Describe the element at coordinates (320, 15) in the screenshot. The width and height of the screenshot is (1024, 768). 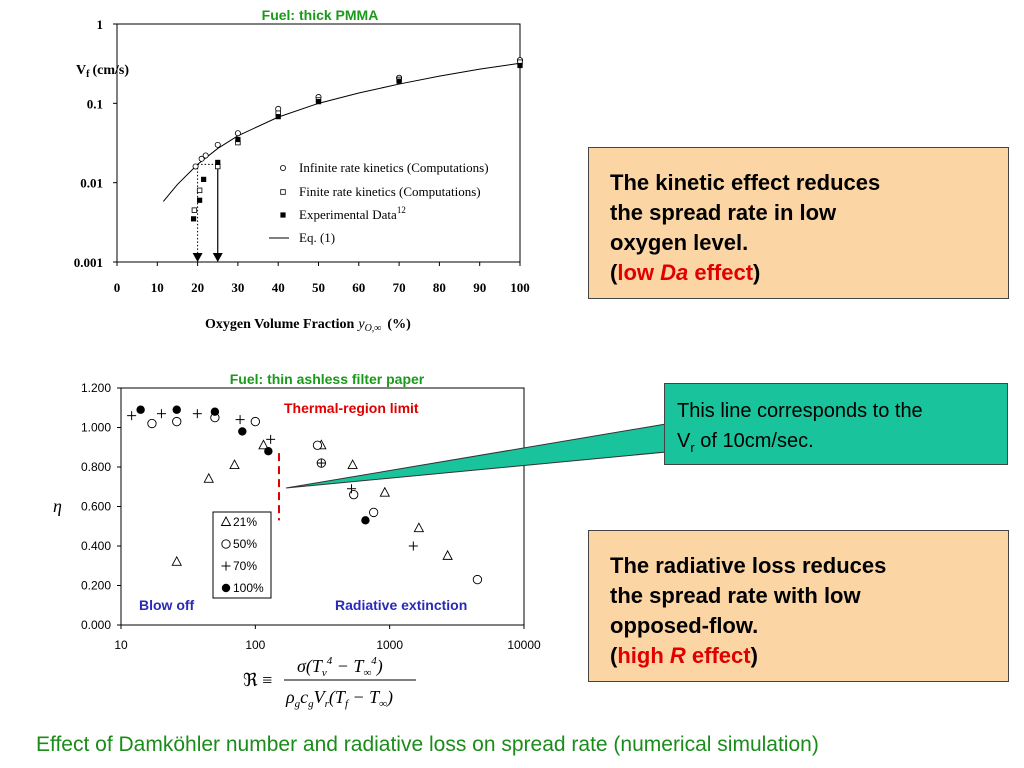
I see `chart1-title: Fuel: thick PMMA` at that location.